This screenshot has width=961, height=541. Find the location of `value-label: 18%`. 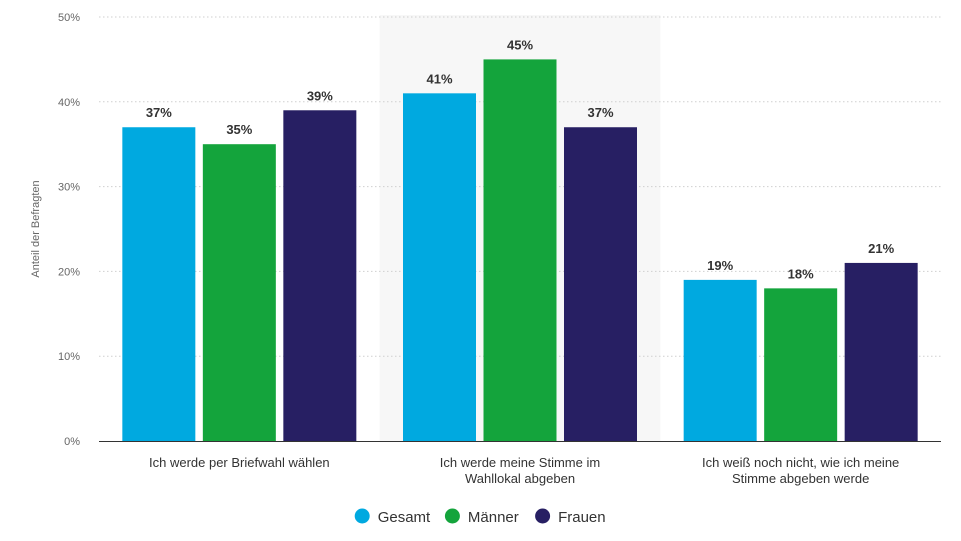

value-label: 18% is located at coordinates (801, 273).